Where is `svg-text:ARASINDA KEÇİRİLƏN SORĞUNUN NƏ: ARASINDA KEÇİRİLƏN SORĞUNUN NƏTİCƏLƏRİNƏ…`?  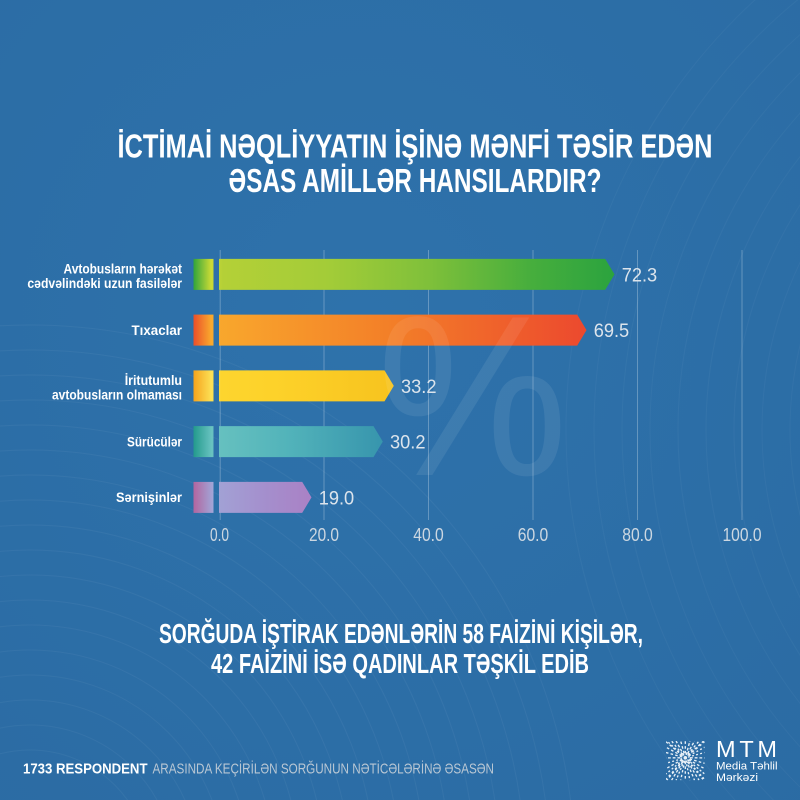 svg-text:ARASINDA KEÇİRİLƏN SORĞUNUN NƏ: ARASINDA KEÇİRİLƏN SORĞUNUN NƏTİCƏLƏRİNƏ… is located at coordinates (324, 768).